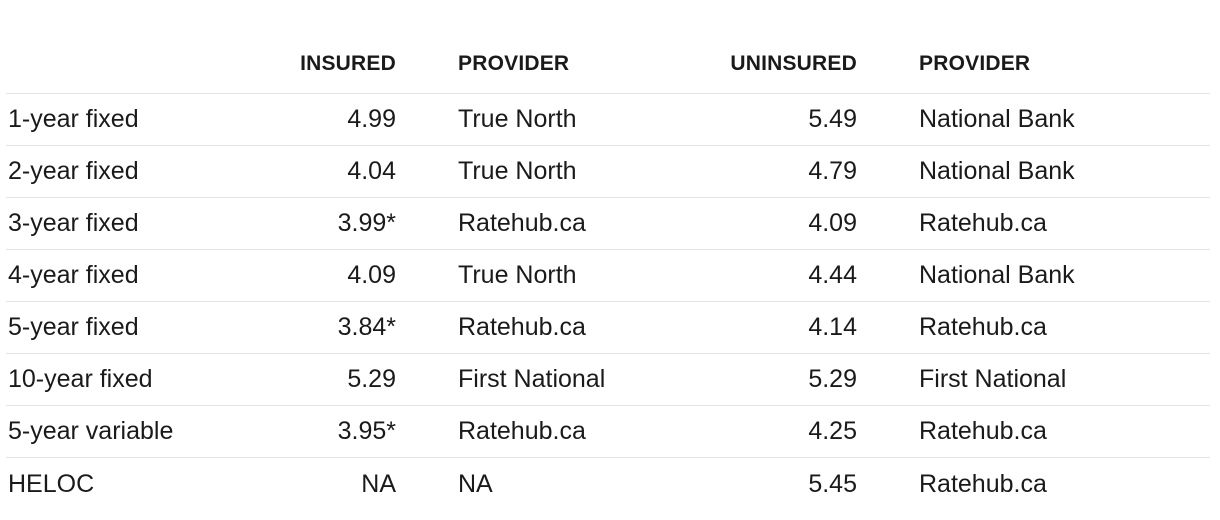  What do you see at coordinates (366, 327) in the screenshot?
I see `insured-rate-cell: 3.84*` at bounding box center [366, 327].